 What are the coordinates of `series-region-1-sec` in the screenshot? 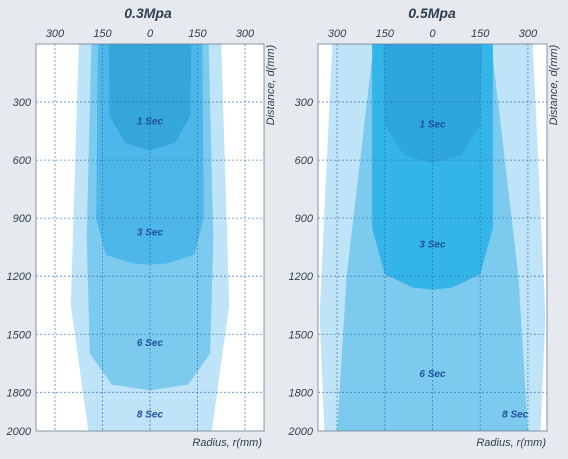 It's located at (432, 103).